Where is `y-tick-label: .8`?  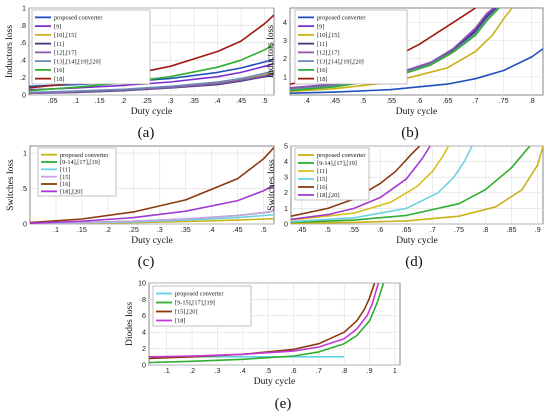 y-tick-label: .8 is located at coordinates (23, 25).